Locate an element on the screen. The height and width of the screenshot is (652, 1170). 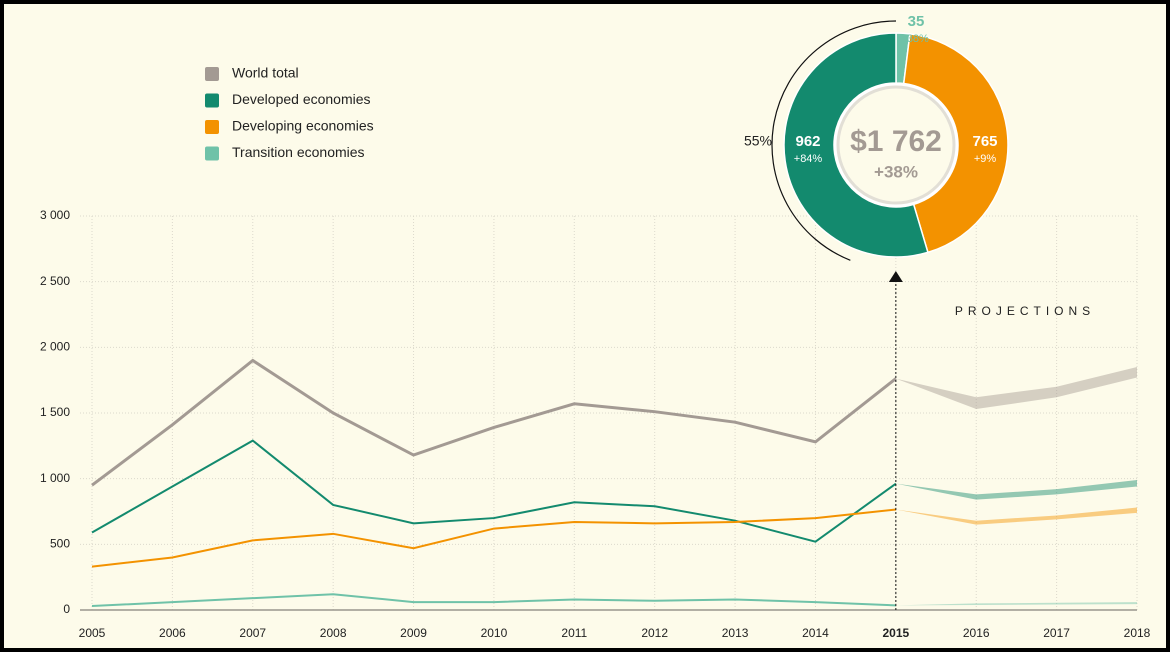
marker-arrow is located at coordinates (895, 276).